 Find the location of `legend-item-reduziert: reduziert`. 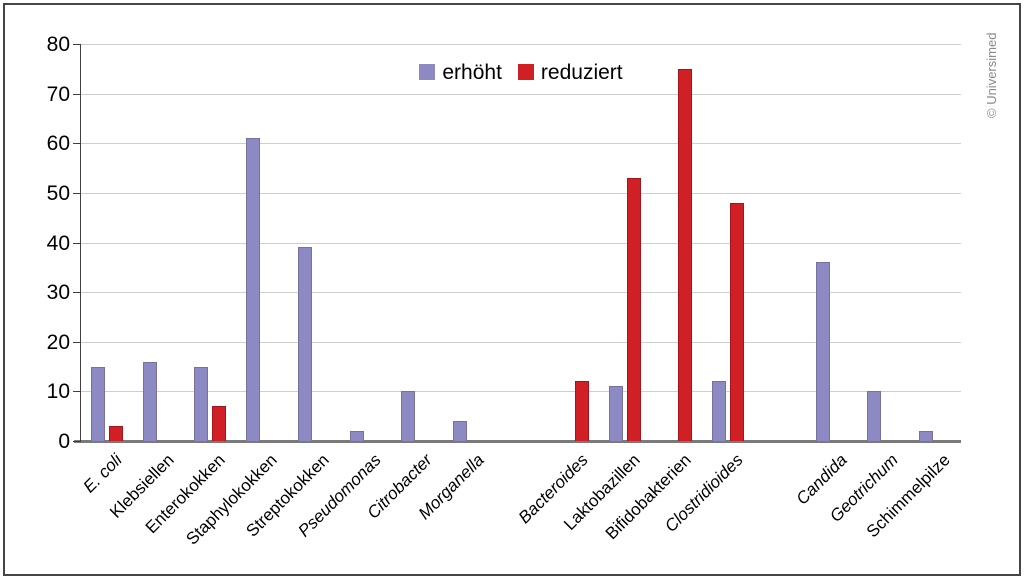

legend-item-reduziert: reduziert is located at coordinates (570, 72).